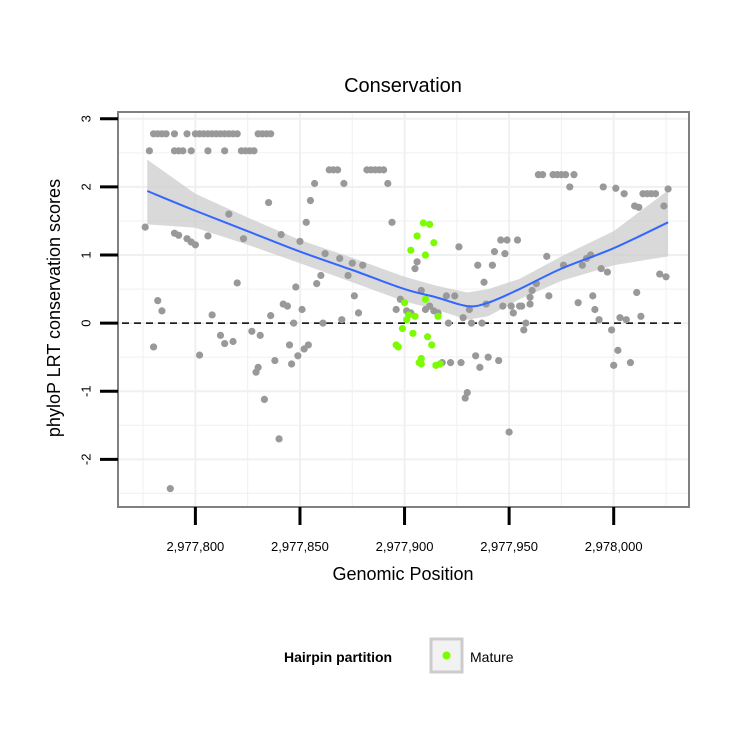  Describe the element at coordinates (86, 391) in the screenshot. I see `y-tick-label: -1` at that location.